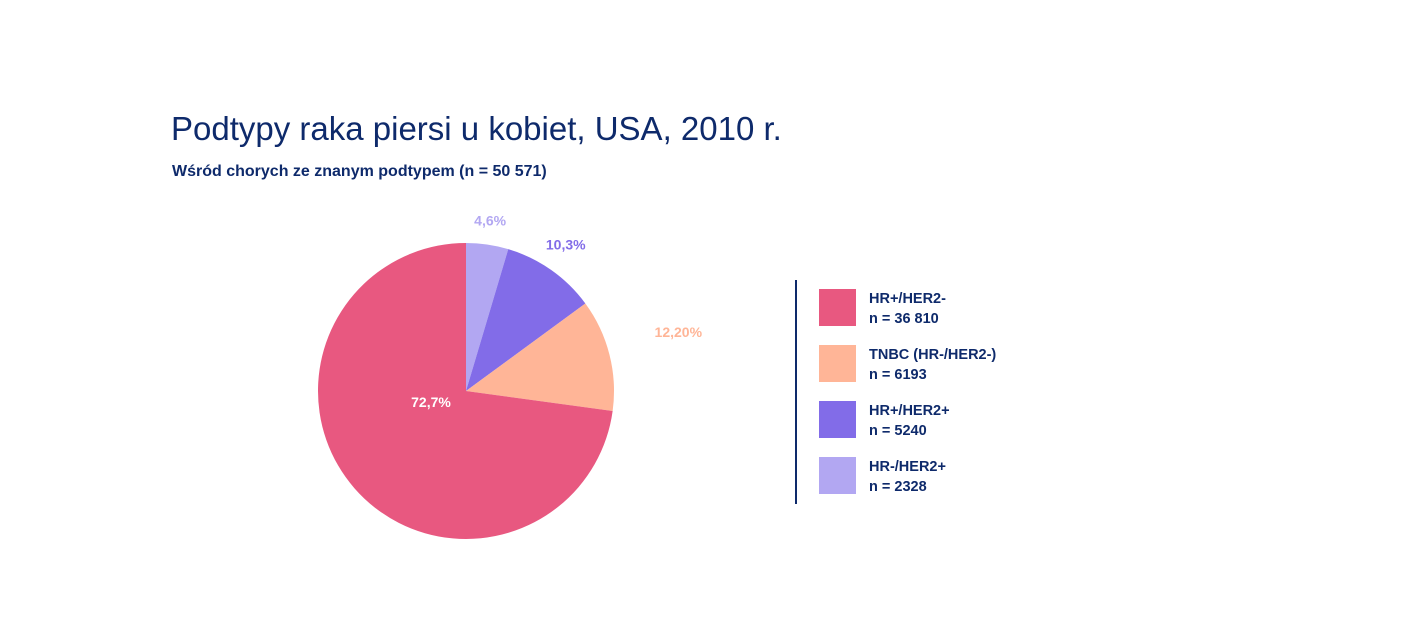 The image size is (1423, 639). Describe the element at coordinates (490, 221) in the screenshot. I see `slice-label-hr-neg-her2-pos: 4,6%` at that location.